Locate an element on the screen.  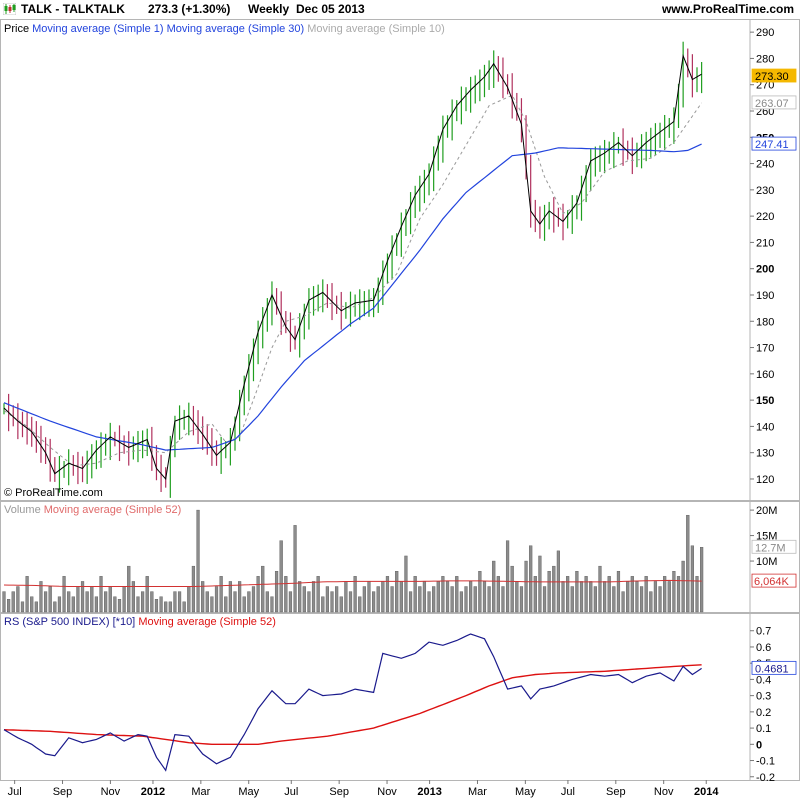
rs-tick-label: 0.7 is located at coordinates (763, 632).